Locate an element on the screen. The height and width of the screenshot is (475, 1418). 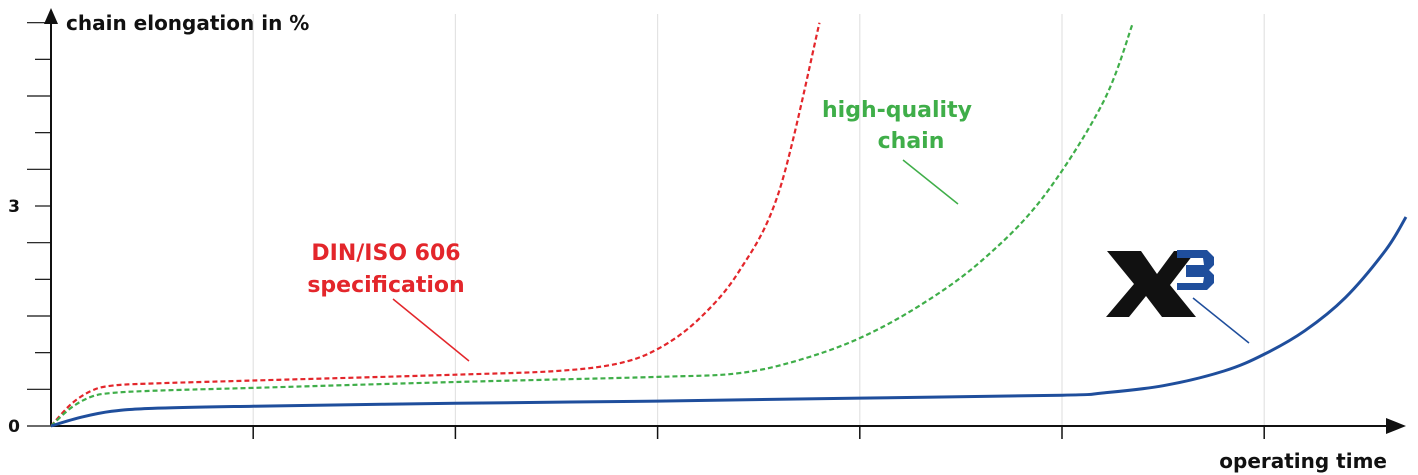
y-axis-title: chain elongation in % is located at coordinates (187, 23).